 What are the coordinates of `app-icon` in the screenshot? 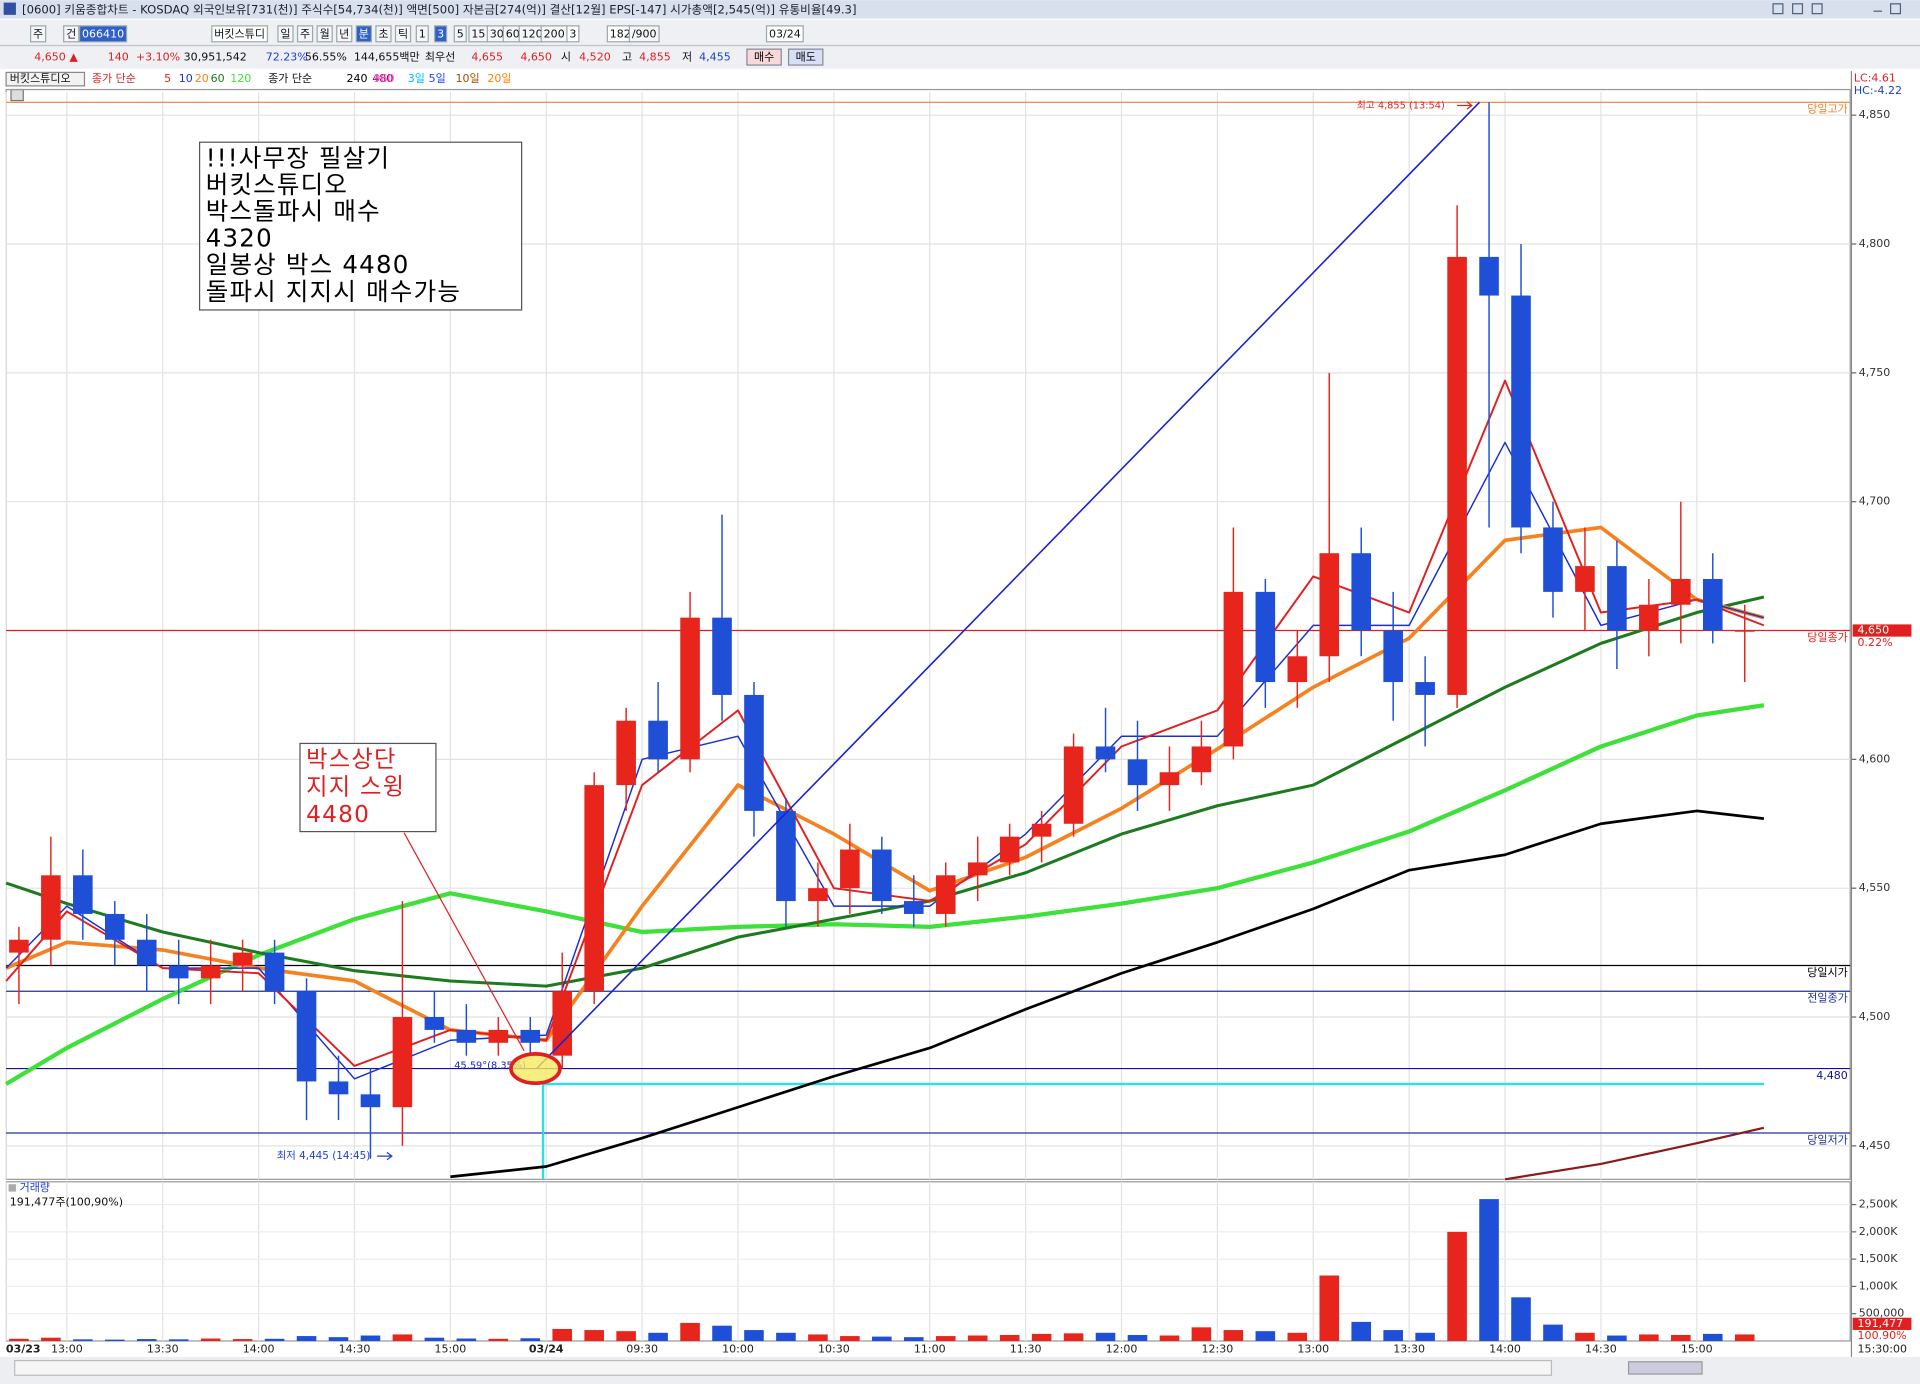 It's located at (9, 8).